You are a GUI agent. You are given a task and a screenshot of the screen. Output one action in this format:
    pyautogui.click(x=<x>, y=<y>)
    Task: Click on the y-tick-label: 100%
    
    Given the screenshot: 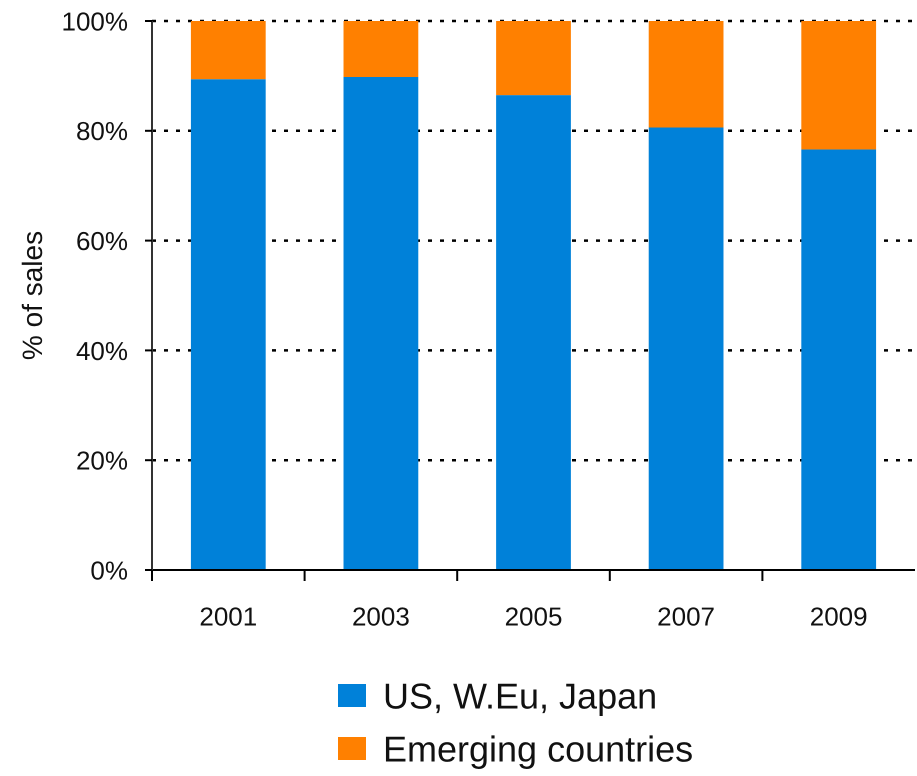 What is the action you would take?
    pyautogui.click(x=95, y=21)
    